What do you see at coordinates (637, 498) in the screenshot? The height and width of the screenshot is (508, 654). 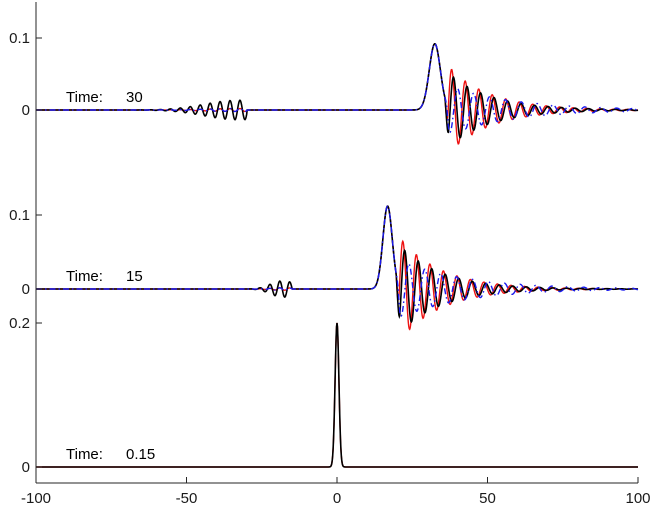 I see `x-tick-label: 100` at bounding box center [637, 498].